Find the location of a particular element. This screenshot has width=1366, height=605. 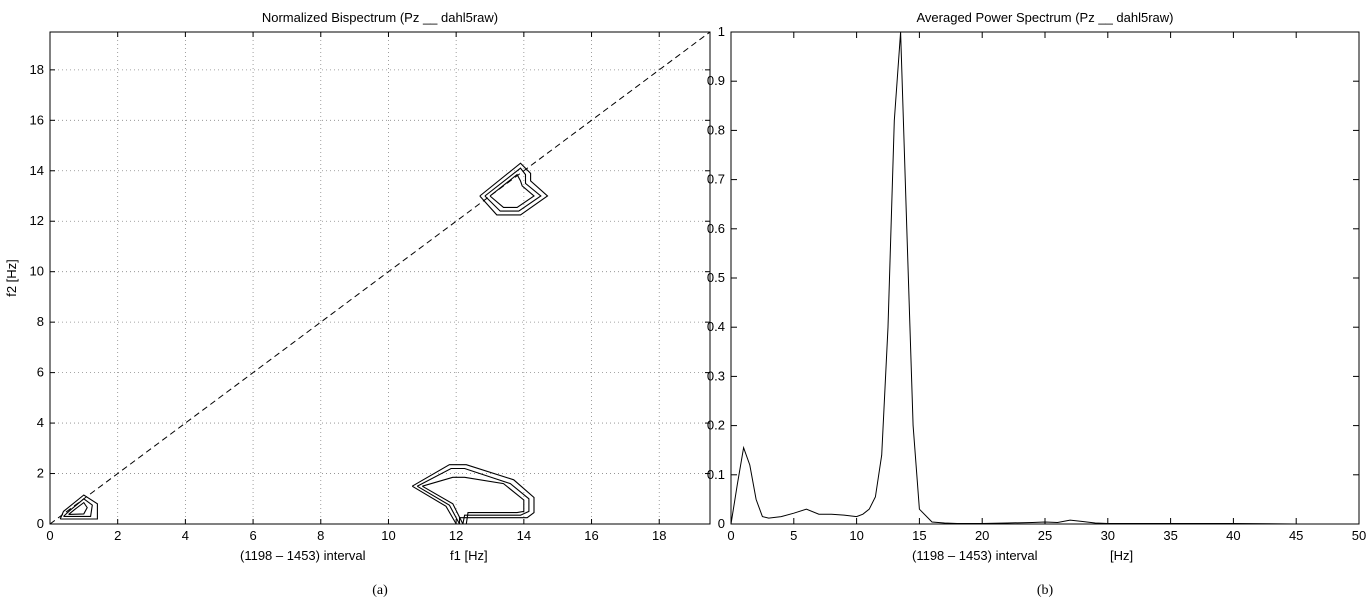

power-spectrum-xtick-label: 20 is located at coordinates (982, 535).